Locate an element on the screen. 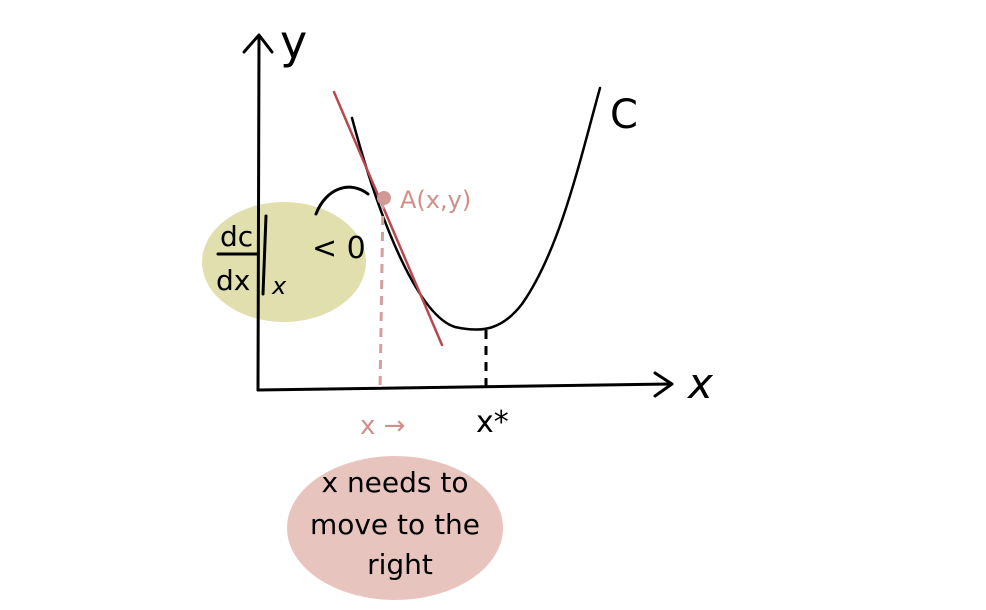 This screenshot has width=986, height=610. note-line-3: right is located at coordinates (400, 564).